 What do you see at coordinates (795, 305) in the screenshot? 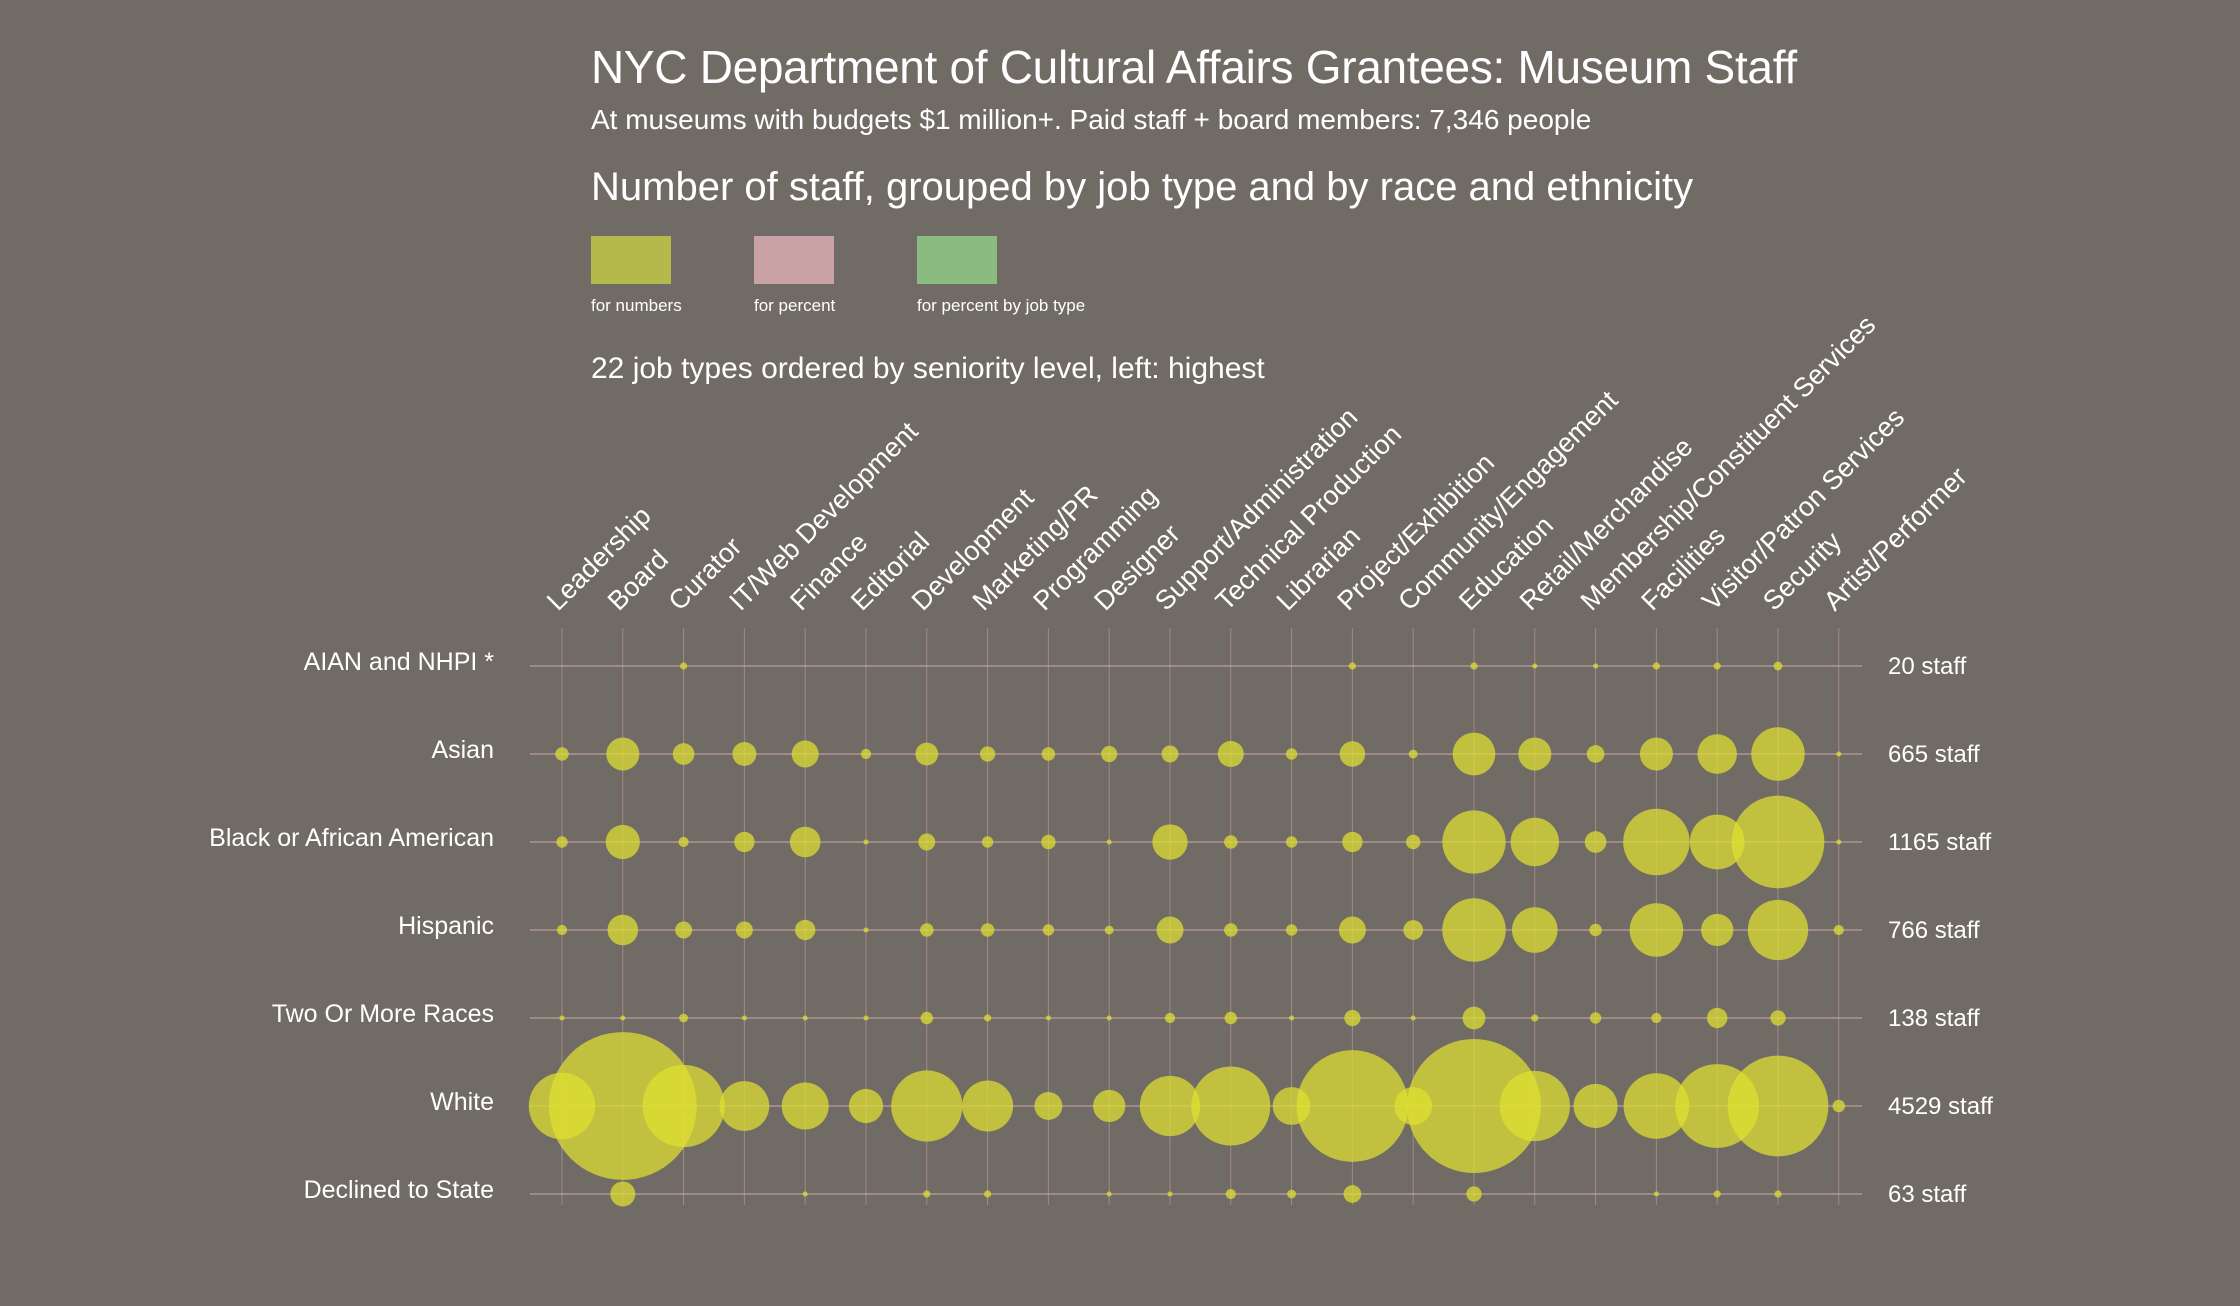
I see `legend-label: for percent` at bounding box center [795, 305].